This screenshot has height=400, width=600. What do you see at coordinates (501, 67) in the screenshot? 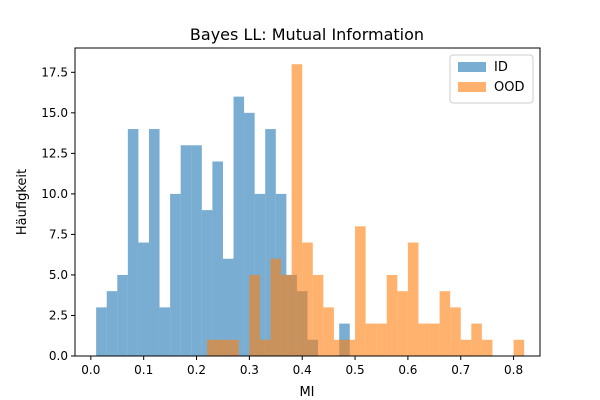
I see `legend-label-id: ID` at bounding box center [501, 67].